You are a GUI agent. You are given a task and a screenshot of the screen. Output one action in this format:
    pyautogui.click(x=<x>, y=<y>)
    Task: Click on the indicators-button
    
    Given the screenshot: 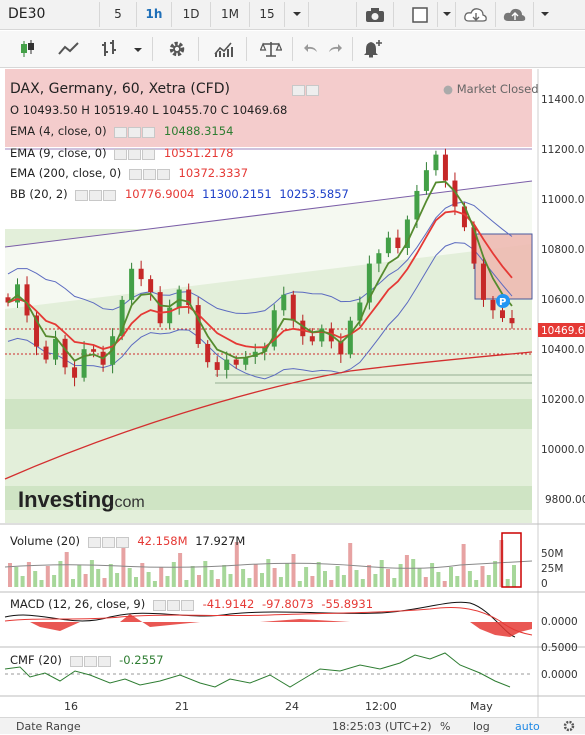 What is the action you would take?
    pyautogui.click(x=225, y=49)
    